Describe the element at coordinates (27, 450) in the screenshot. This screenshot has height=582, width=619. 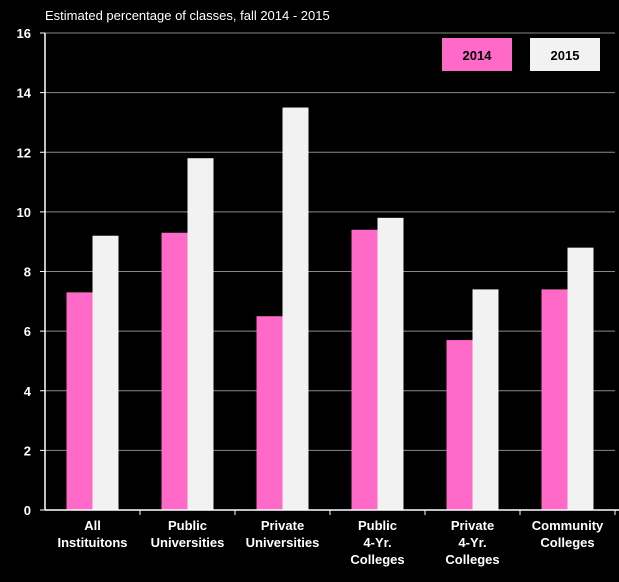
I see `y-tick-label: 2` at that location.